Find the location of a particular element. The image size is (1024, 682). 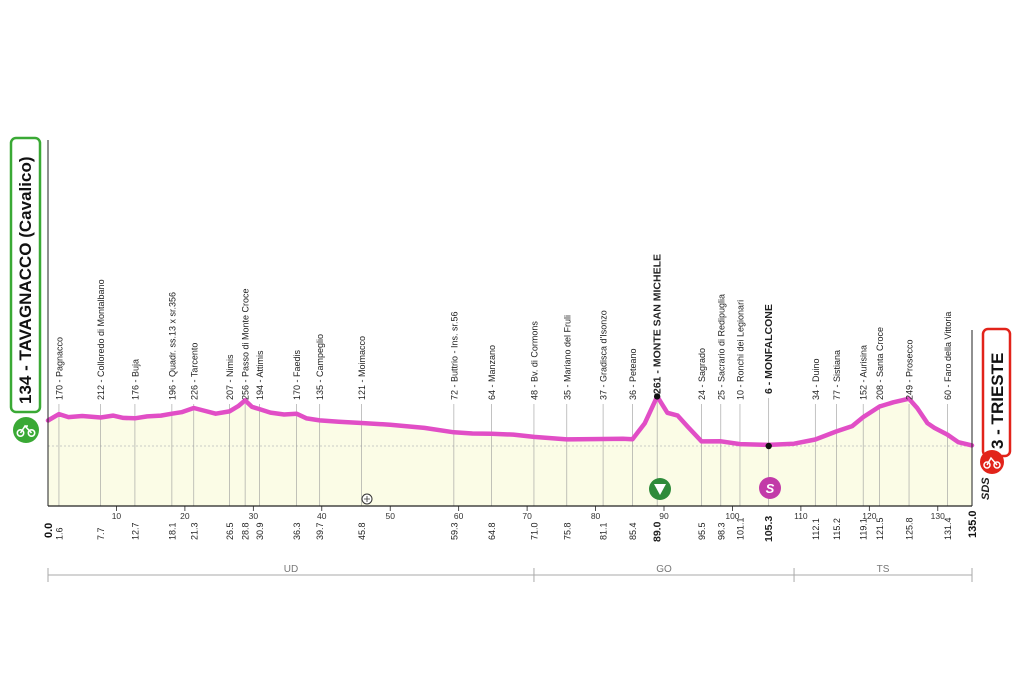

sprint-marker: S is located at coordinates (770, 488).